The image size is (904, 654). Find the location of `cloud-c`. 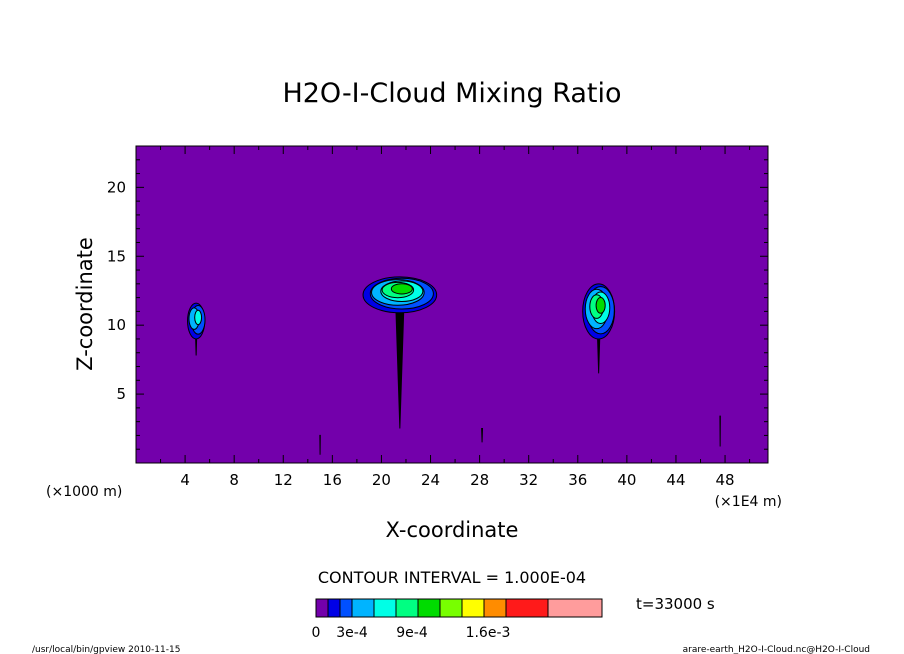

cloud-c is located at coordinates (599, 328).